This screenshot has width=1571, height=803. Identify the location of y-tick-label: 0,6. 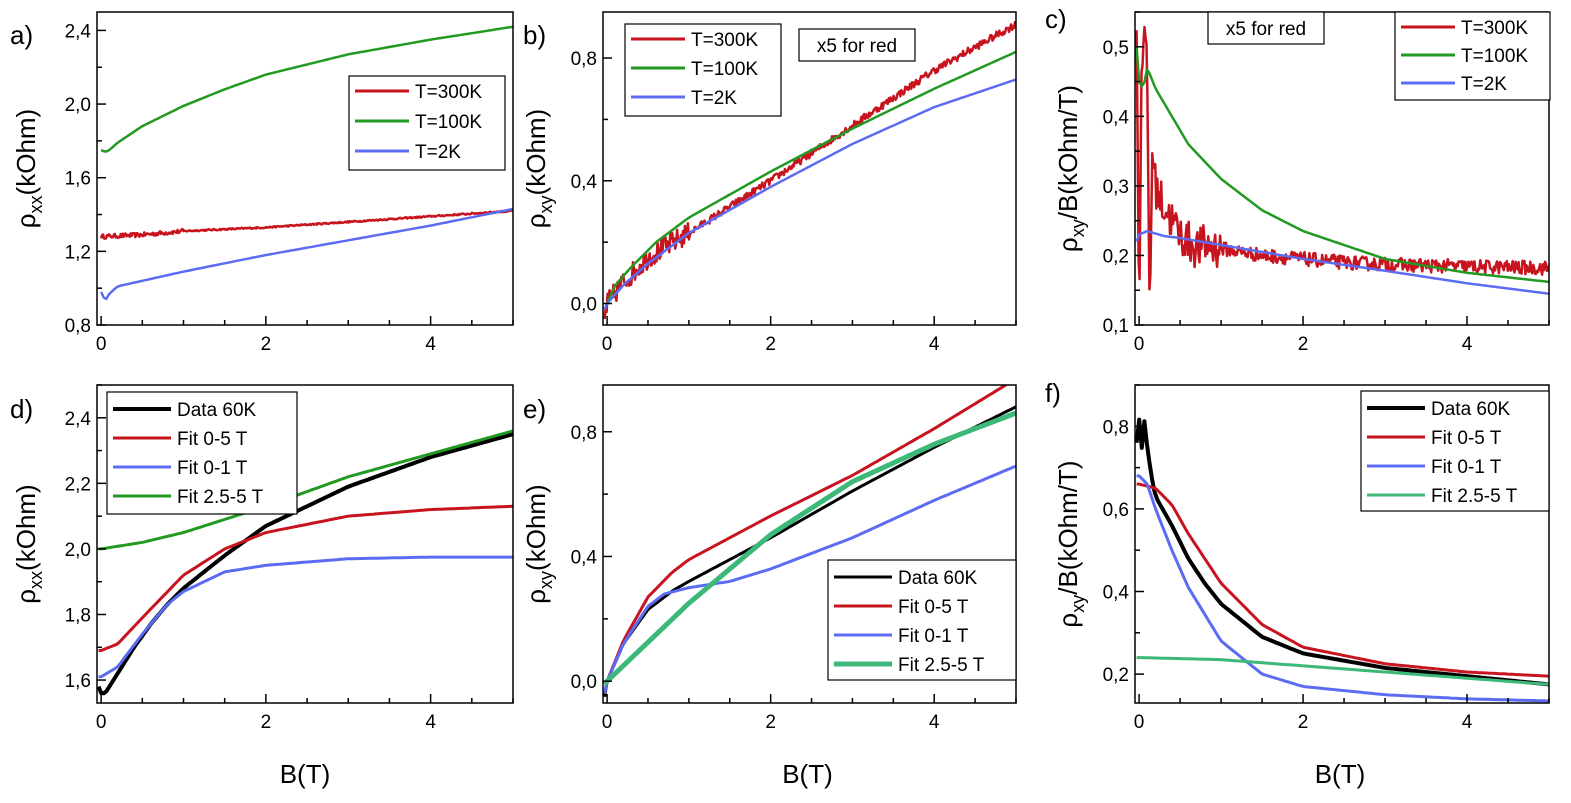
(1116, 510).